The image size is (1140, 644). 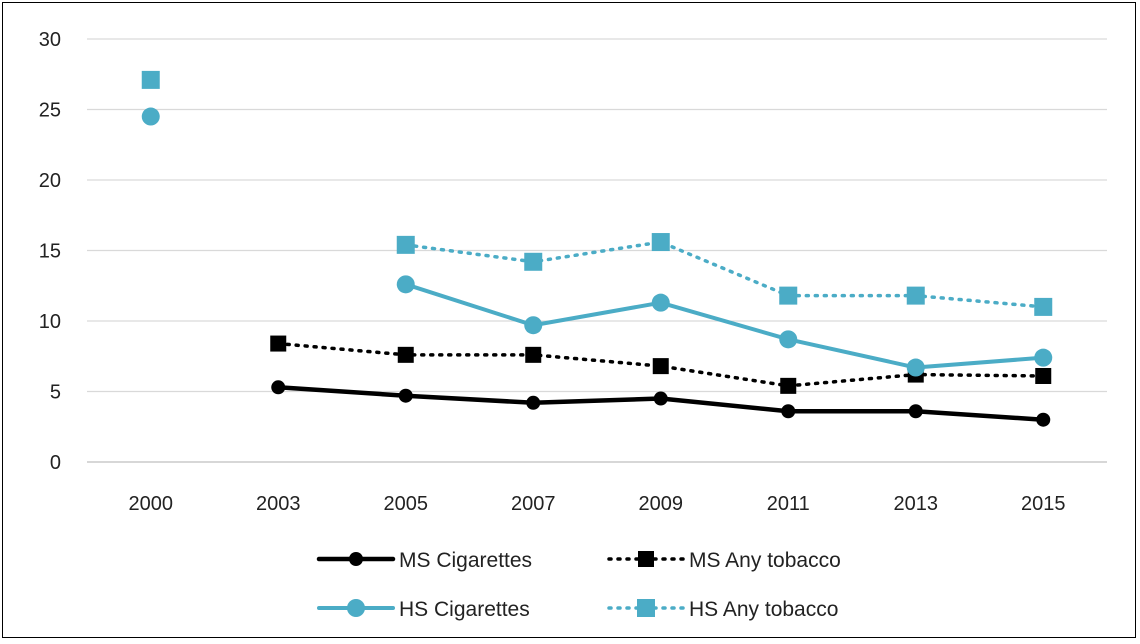 What do you see at coordinates (50, 111) in the screenshot?
I see `y-tick-label: 25` at bounding box center [50, 111].